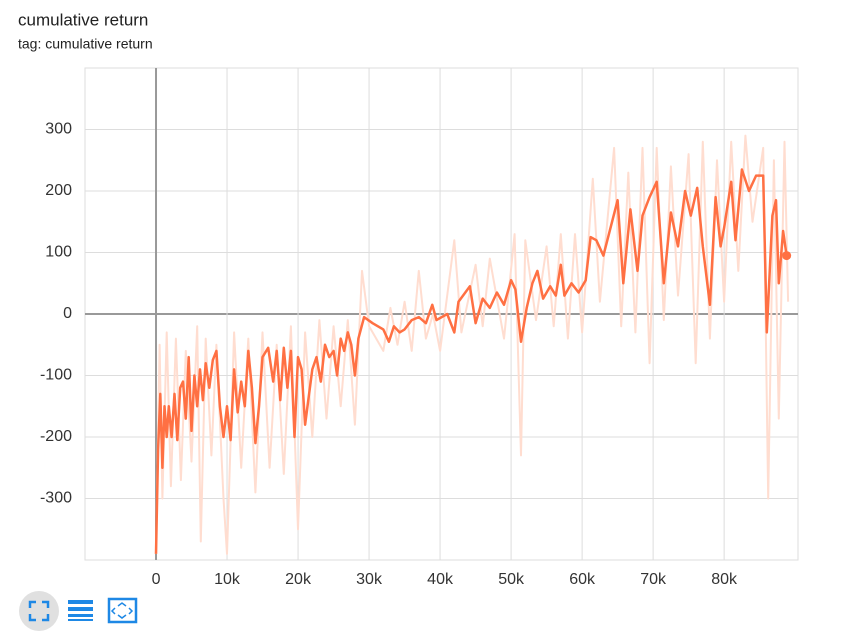  I want to click on last-point, so click(787, 256).